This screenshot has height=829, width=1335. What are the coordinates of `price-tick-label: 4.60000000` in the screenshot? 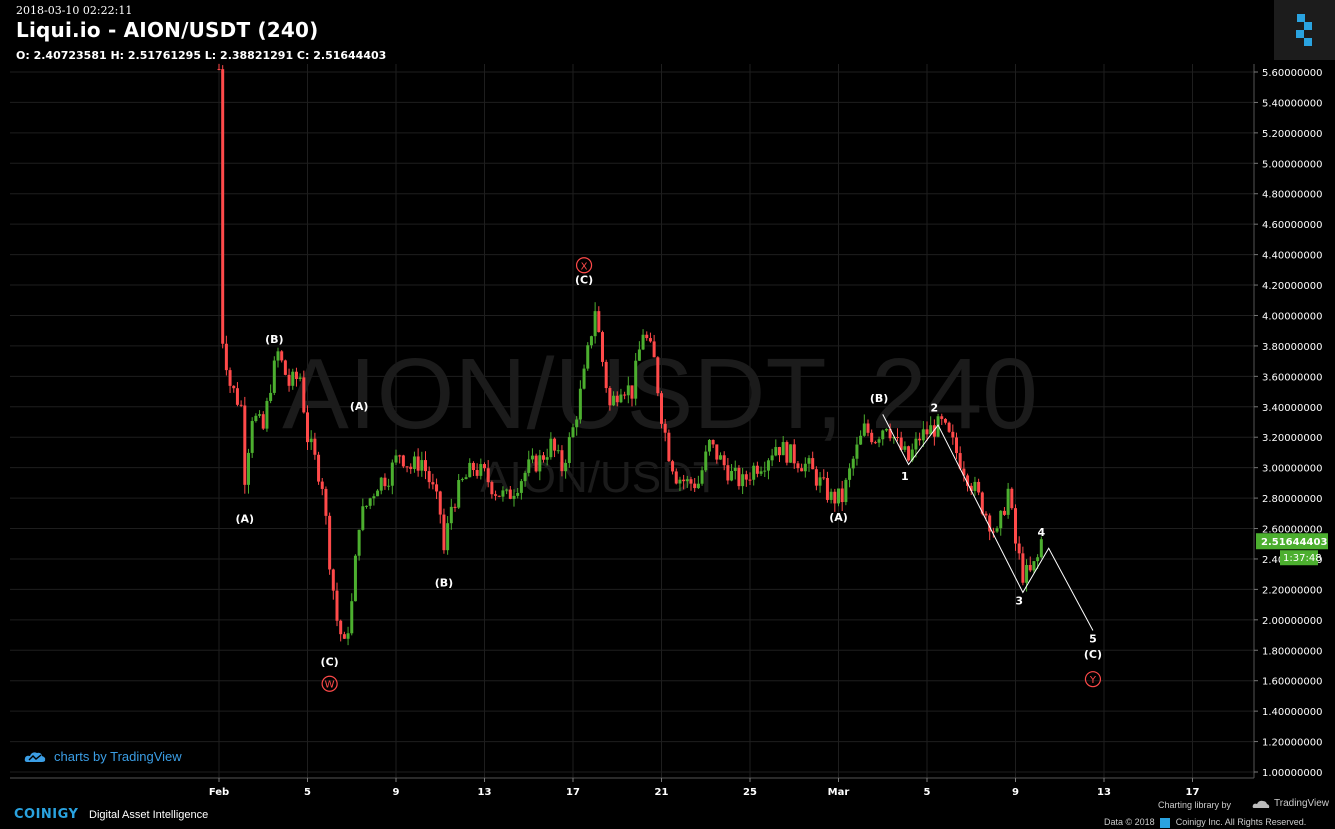 It's located at (1292, 225).